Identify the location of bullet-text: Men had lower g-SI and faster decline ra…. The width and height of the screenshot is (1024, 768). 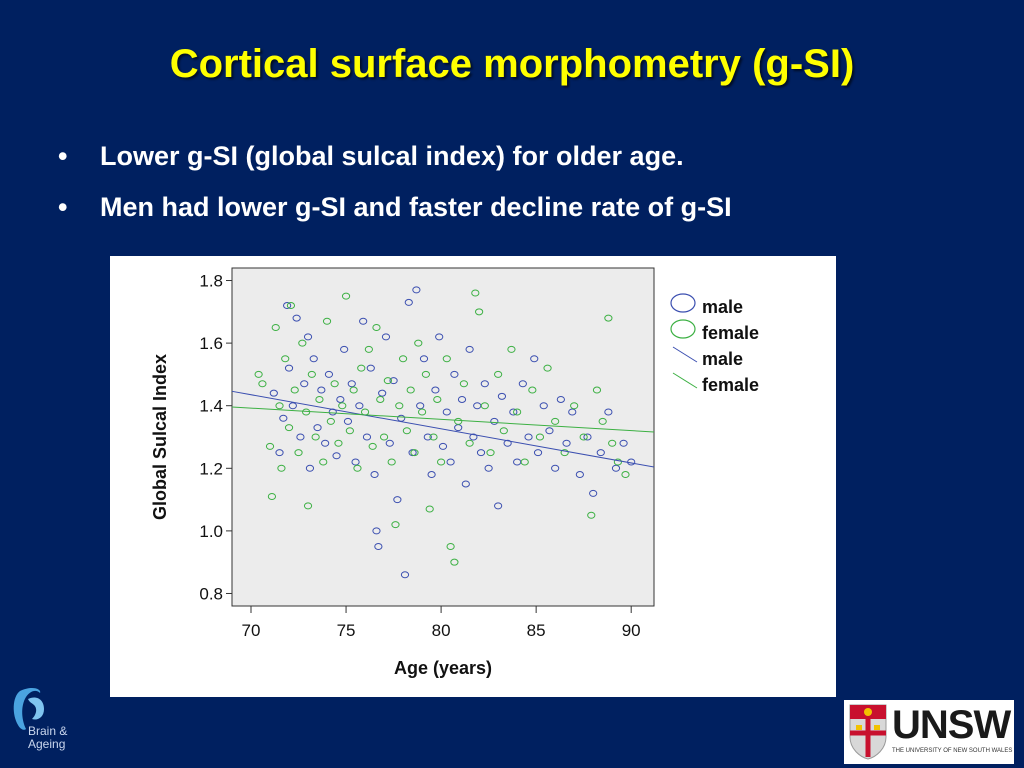
(416, 207).